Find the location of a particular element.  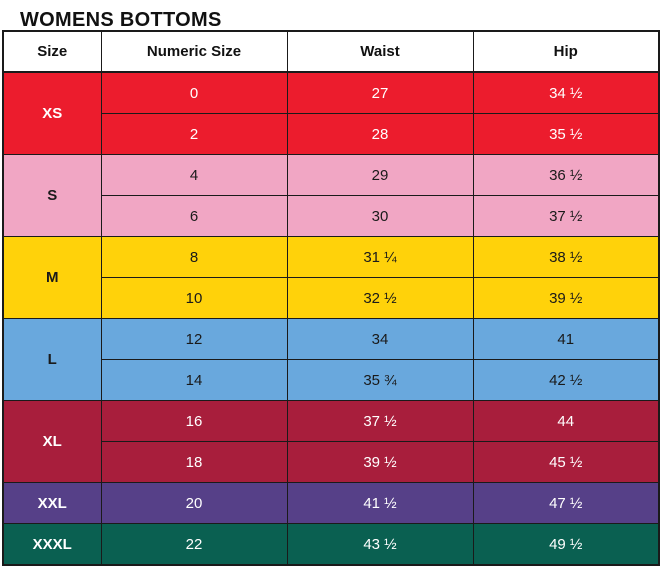

table-row: 14 35 ¾ 42 ½ is located at coordinates (331, 380).